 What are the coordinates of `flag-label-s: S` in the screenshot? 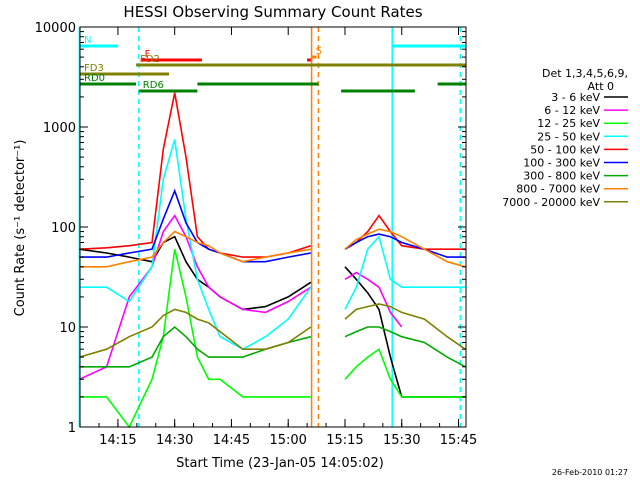 It's located at (319, 51).